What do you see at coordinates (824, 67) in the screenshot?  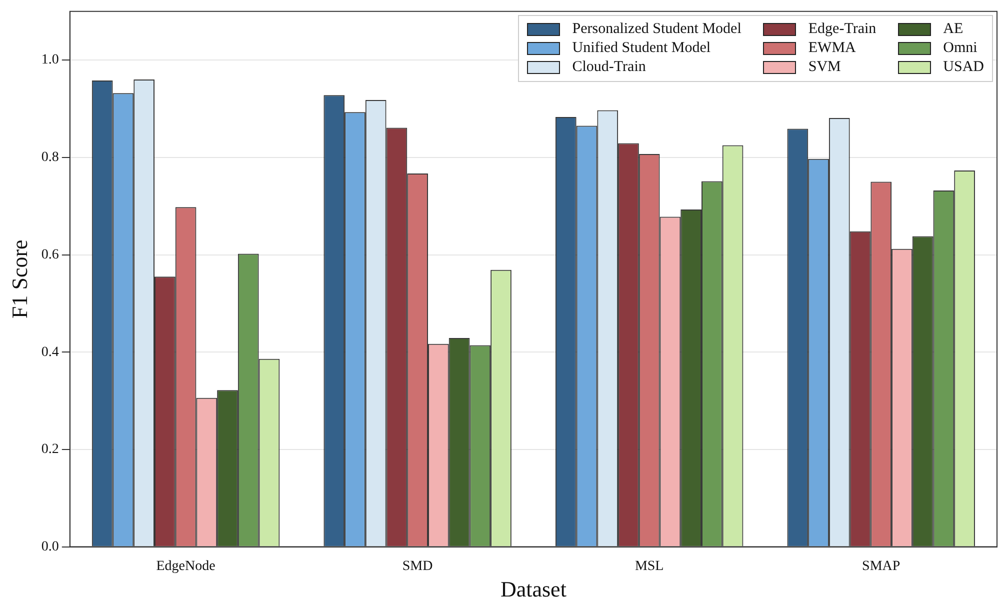 I see `legend-label: SVM` at bounding box center [824, 67].